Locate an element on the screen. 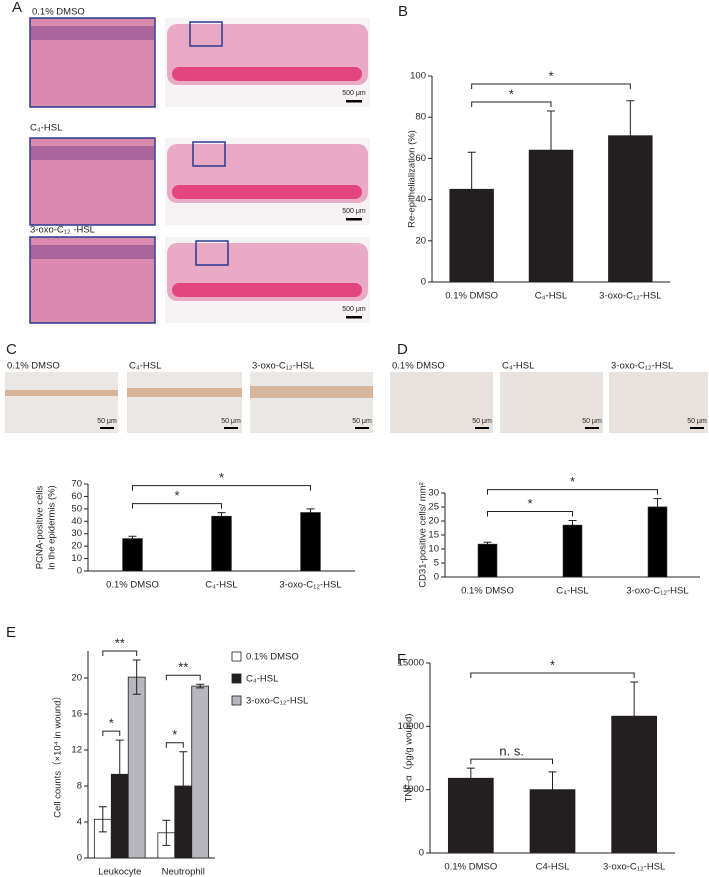  y-axis-label: PCNA-positive cells is located at coordinates (40, 528).